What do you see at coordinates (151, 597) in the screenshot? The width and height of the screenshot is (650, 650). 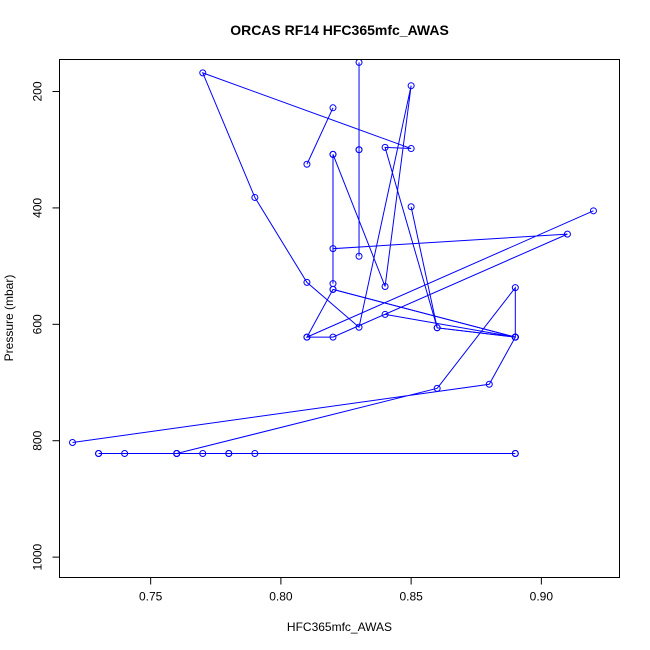 I see `x-tick-label: 0.75` at bounding box center [151, 597].